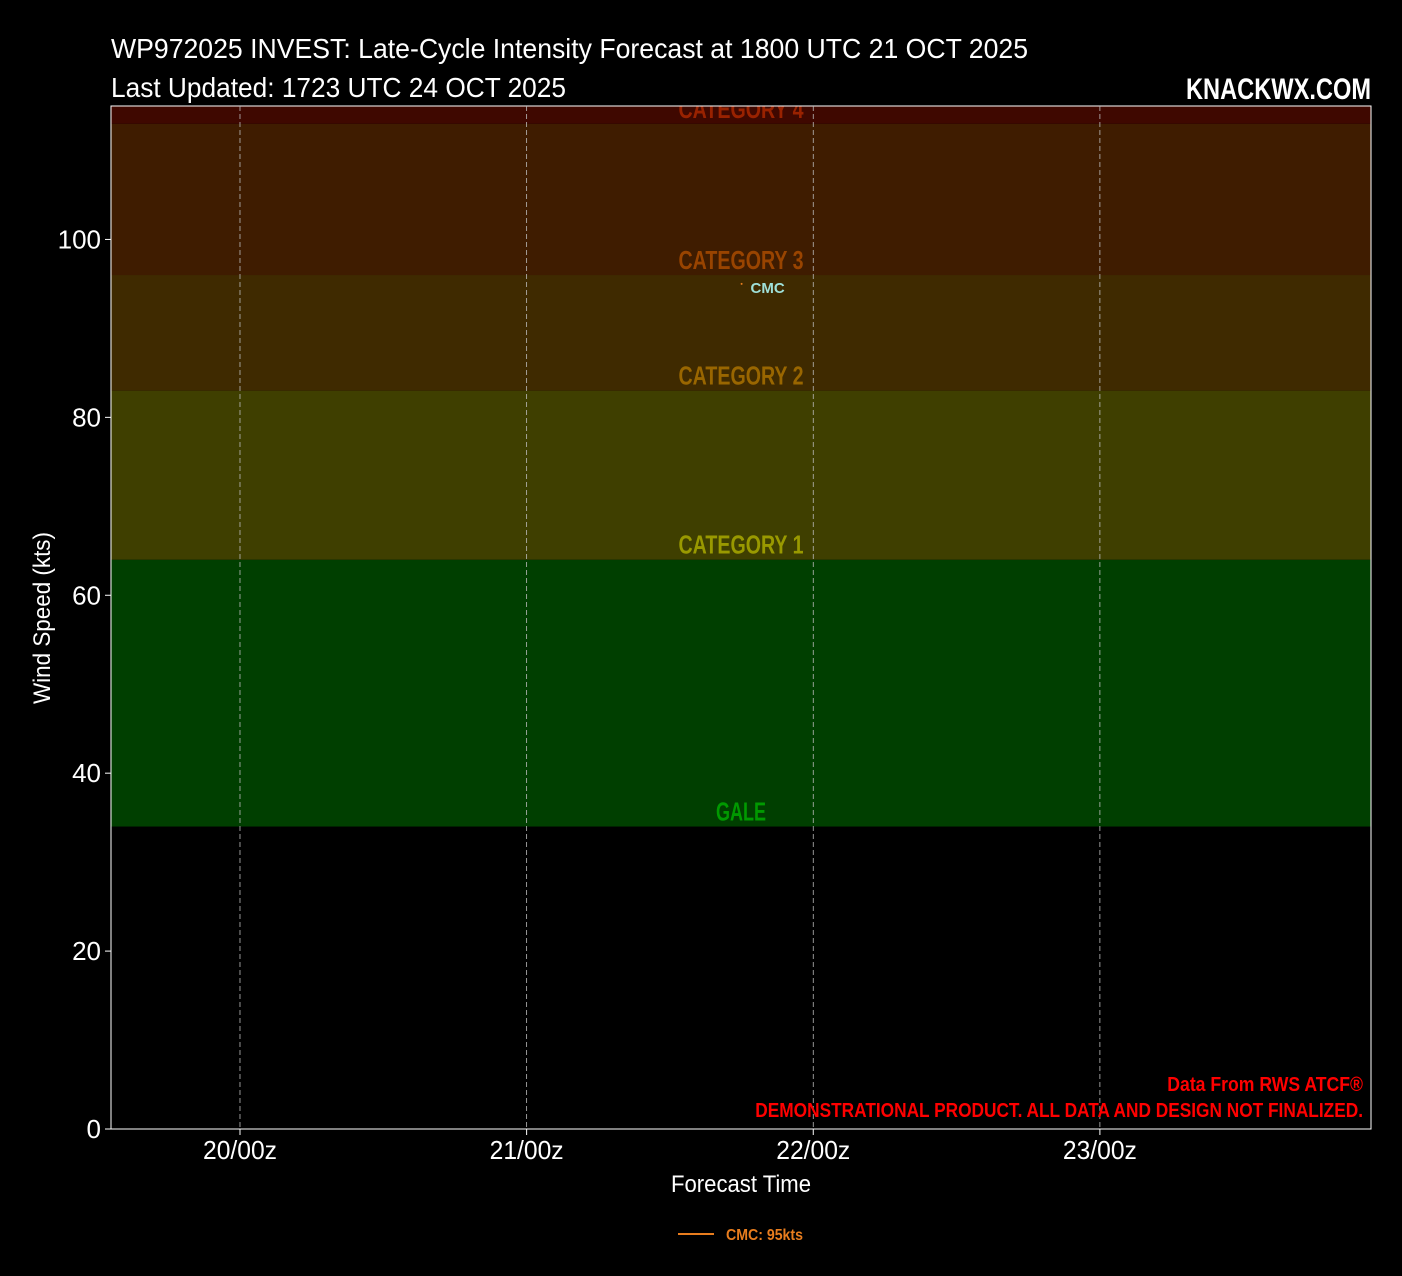  I want to click on y-tick-label: 100, so click(79, 239).